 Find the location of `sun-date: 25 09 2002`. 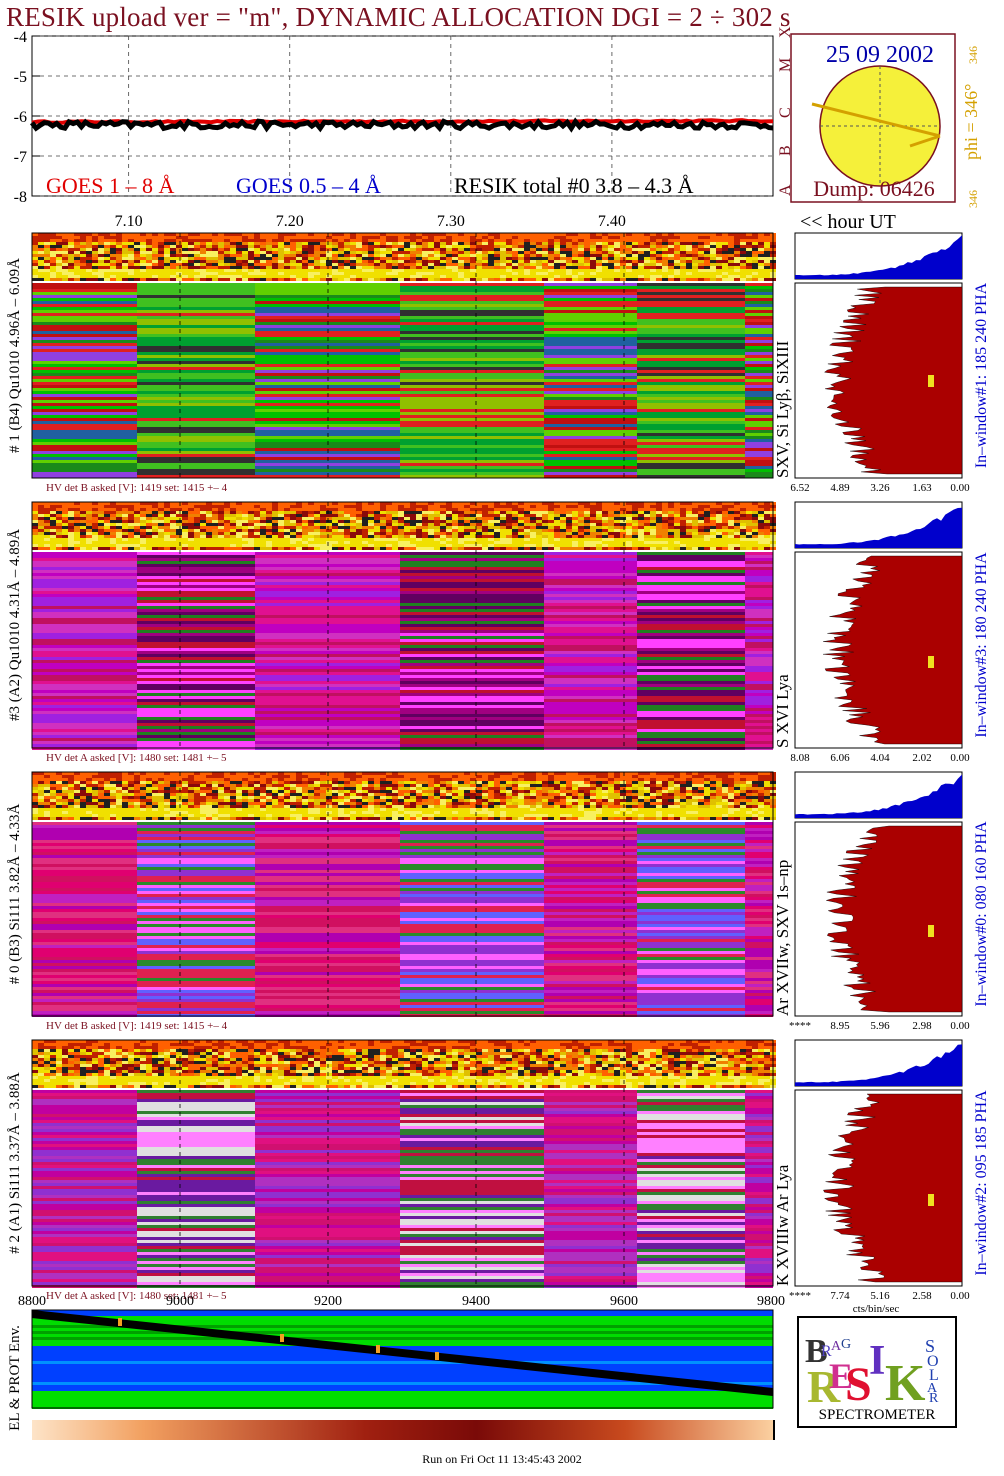

sun-date: 25 09 2002 is located at coordinates (880, 55).